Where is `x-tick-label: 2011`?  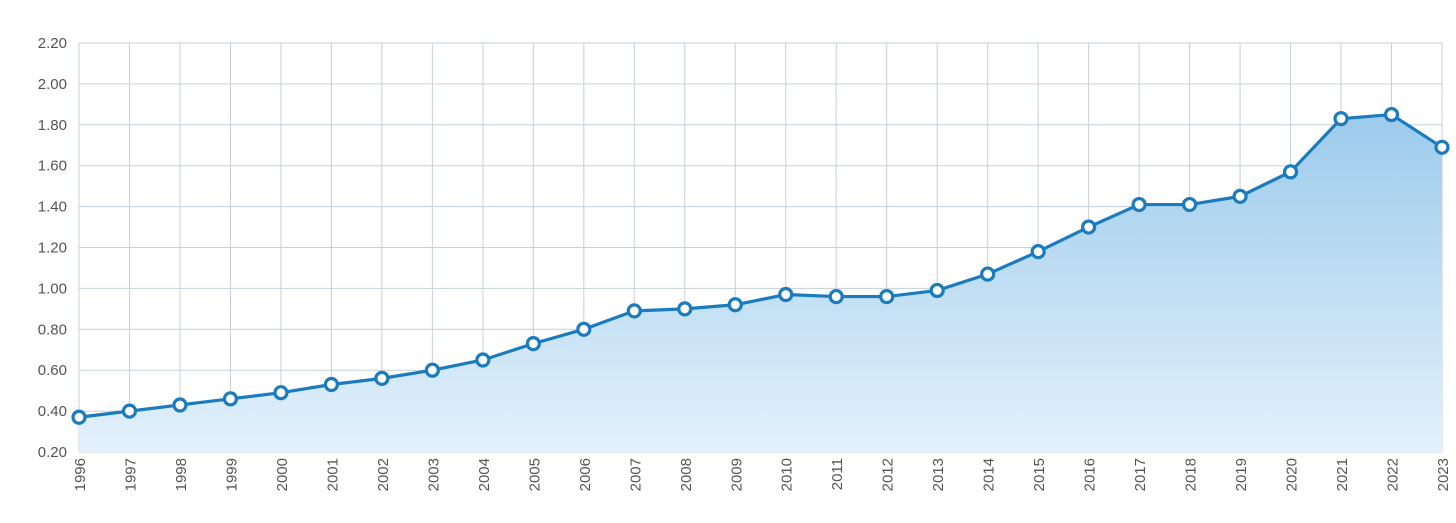
x-tick-label: 2011 is located at coordinates (837, 474).